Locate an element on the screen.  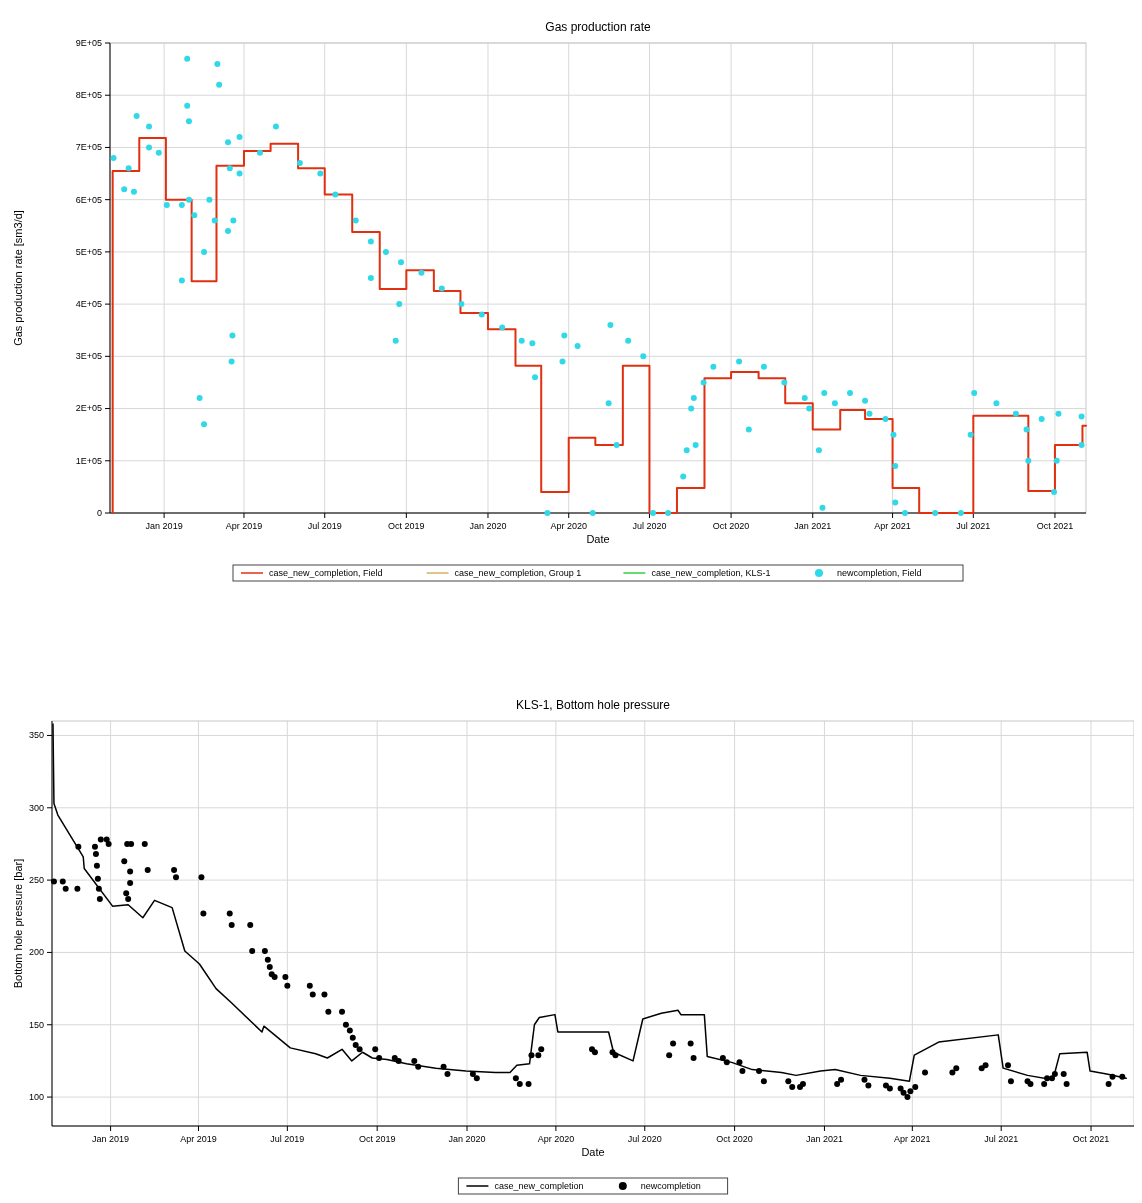
y-tick-label: 150 is located at coordinates (36, 1024).